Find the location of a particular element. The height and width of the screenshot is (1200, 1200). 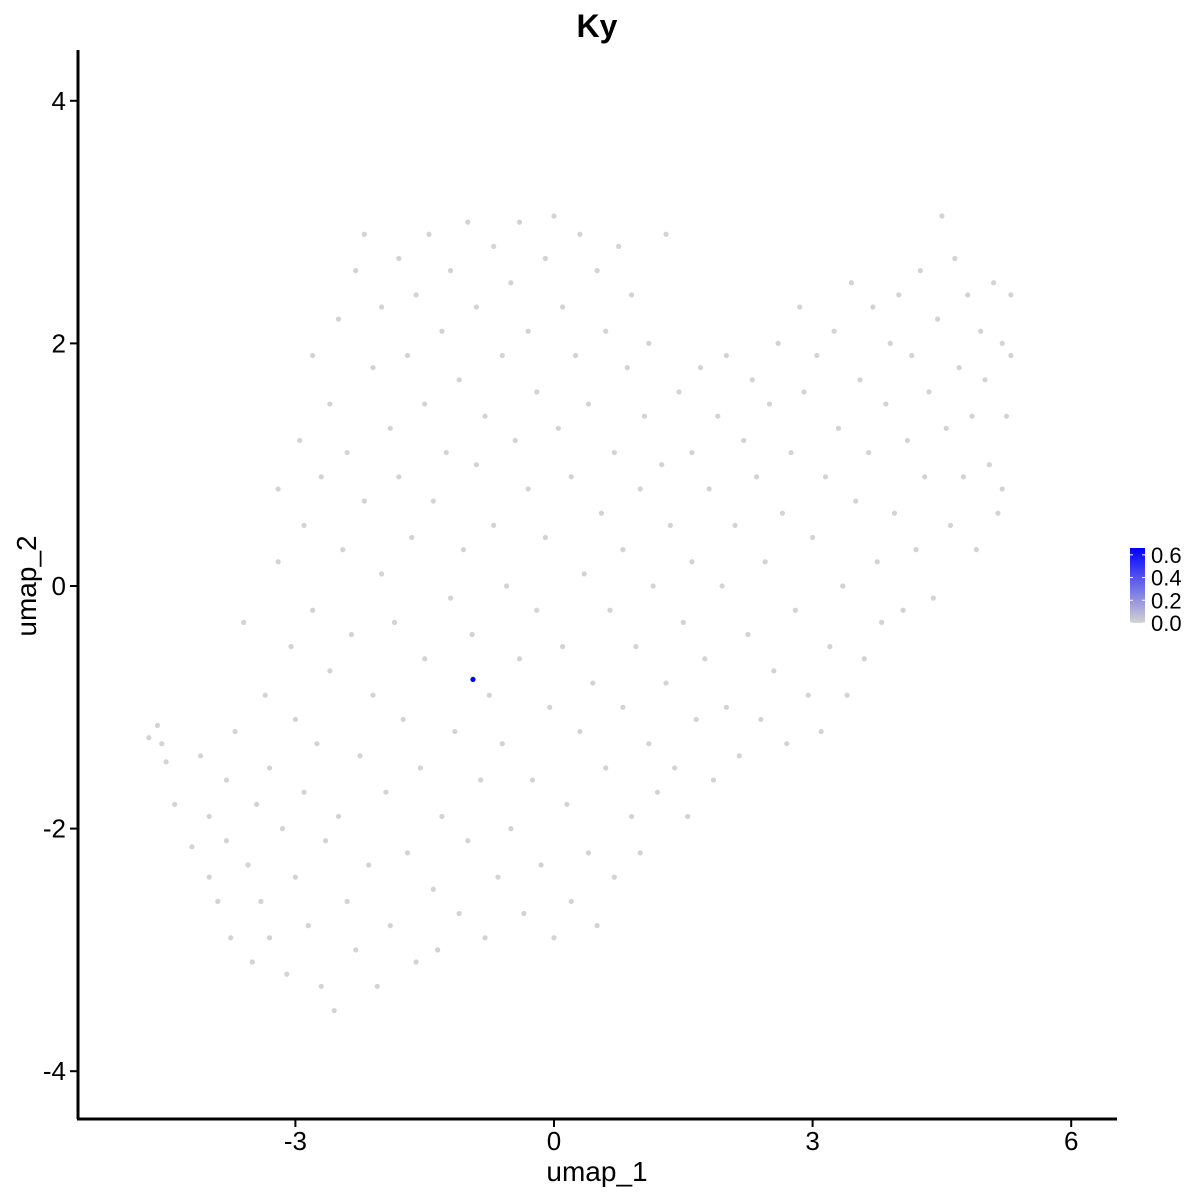

x-ticks: -3 0 3 6 is located at coordinates (681, 1137).